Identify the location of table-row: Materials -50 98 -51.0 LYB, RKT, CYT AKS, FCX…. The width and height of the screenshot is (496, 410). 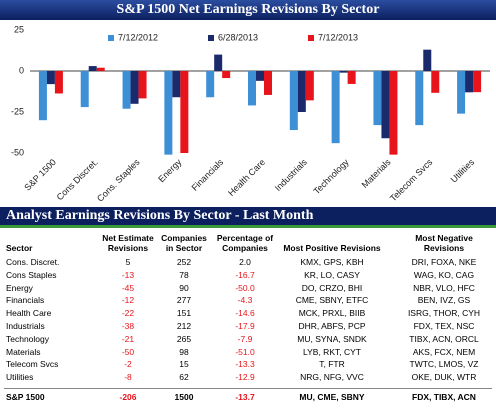
(248, 353).